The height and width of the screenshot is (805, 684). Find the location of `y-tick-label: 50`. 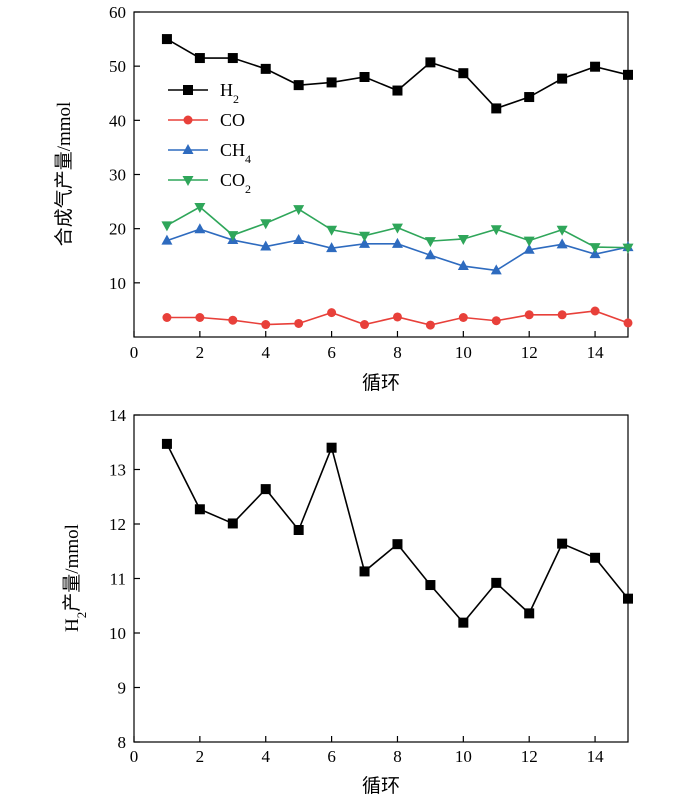

y-tick-label: 50 is located at coordinates (117, 66).